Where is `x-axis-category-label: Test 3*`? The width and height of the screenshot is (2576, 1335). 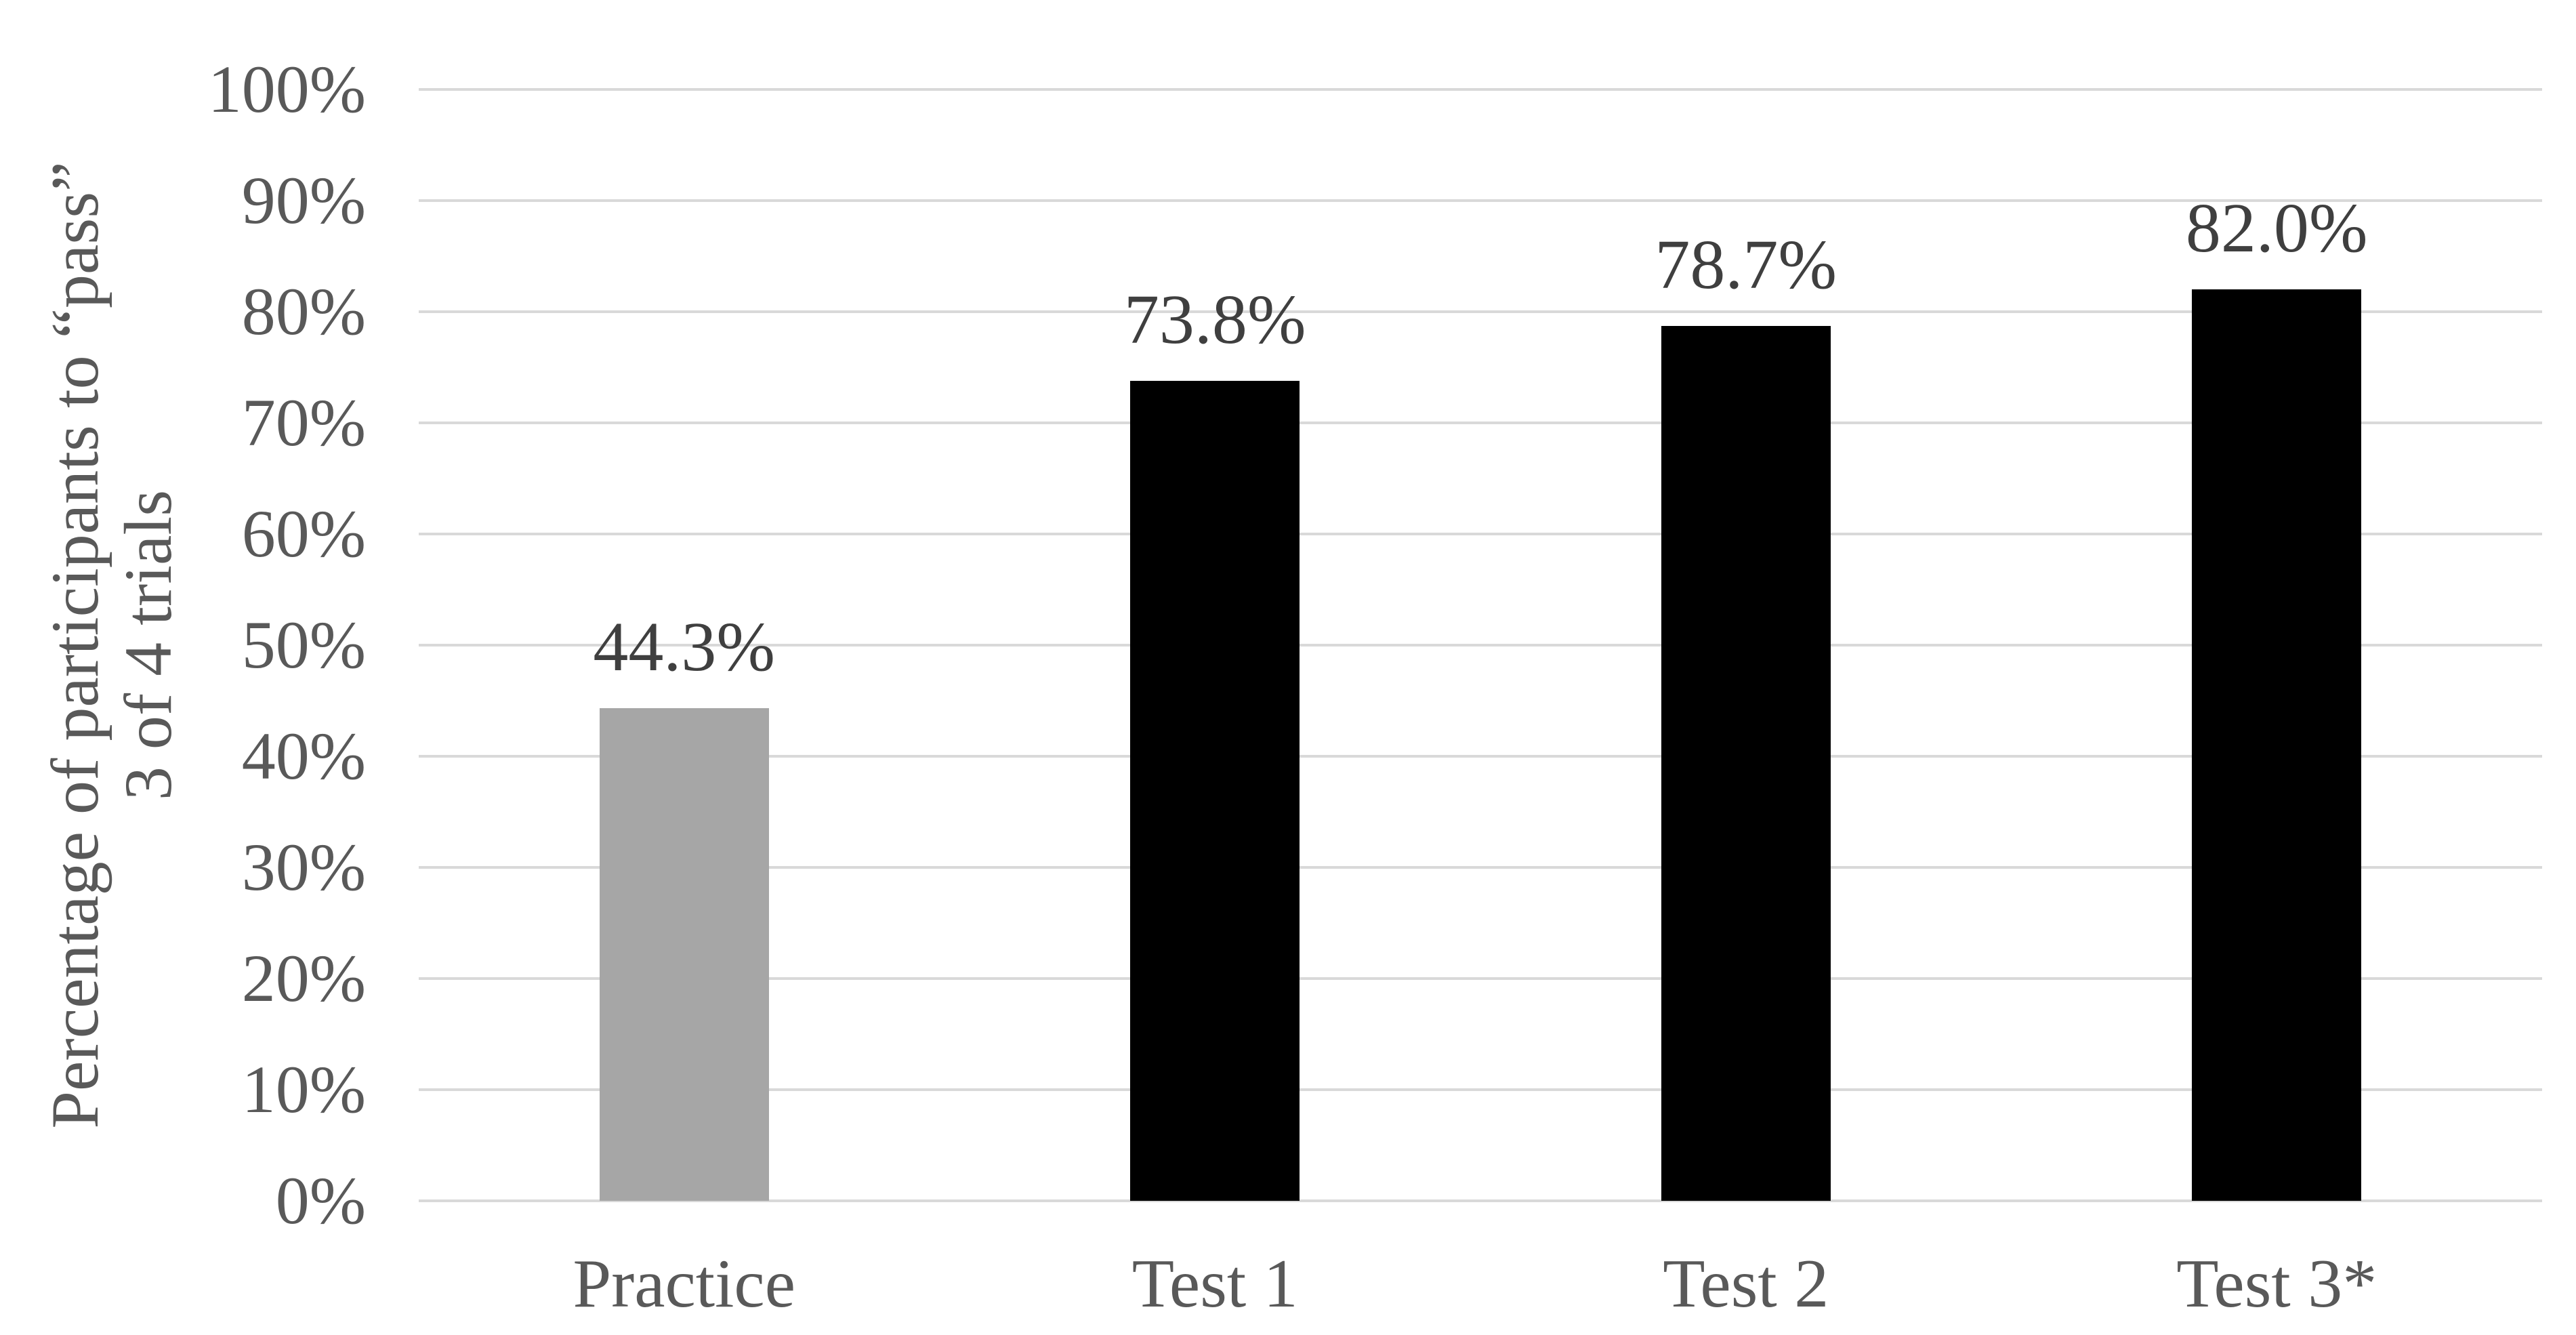
x-axis-category-label: Test 3* is located at coordinates (2276, 1284).